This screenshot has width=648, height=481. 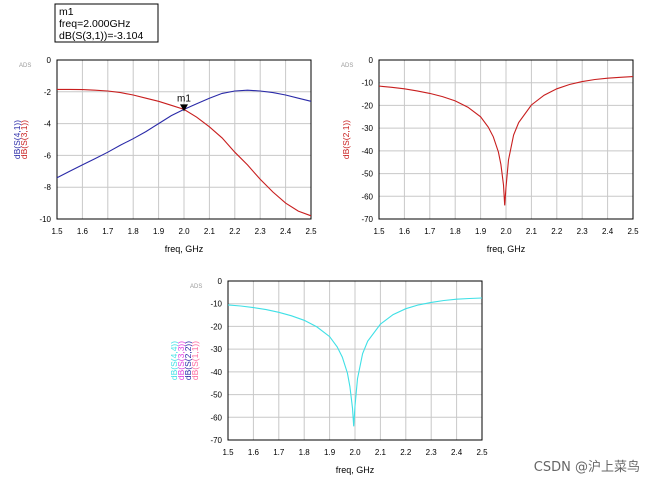 I want to click on y-tick-label: -8, so click(x=48, y=187).